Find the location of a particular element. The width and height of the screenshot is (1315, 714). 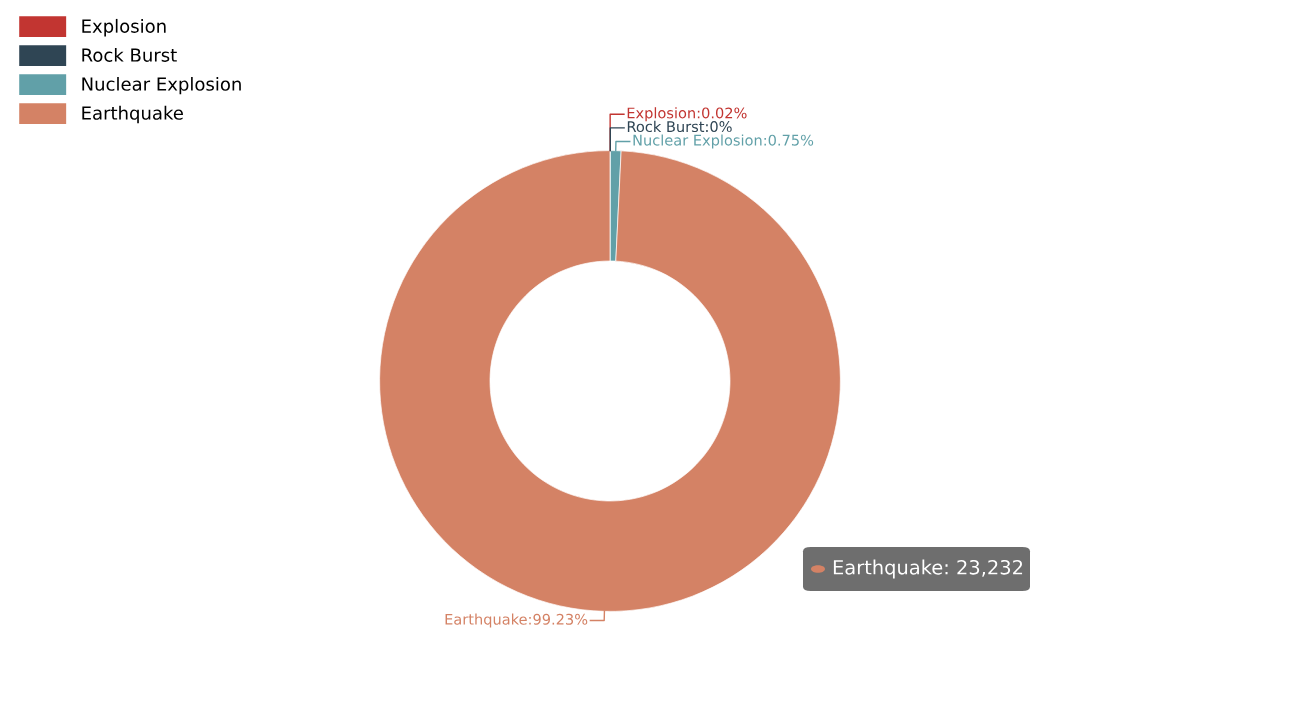

legend-label: Nuclear Explosion is located at coordinates (161, 85).